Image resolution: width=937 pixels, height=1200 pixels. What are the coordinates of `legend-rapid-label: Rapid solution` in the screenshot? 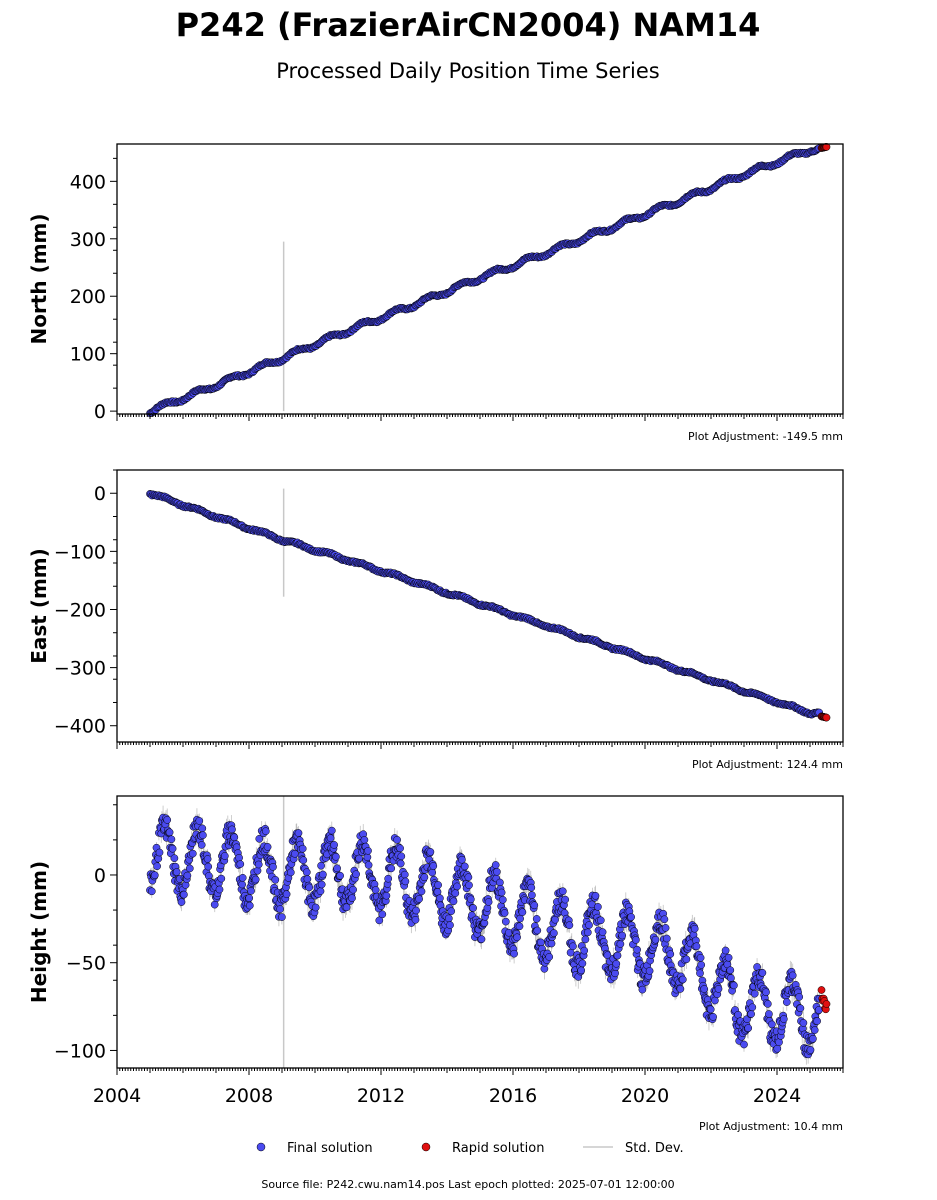 It's located at (498, 1148).